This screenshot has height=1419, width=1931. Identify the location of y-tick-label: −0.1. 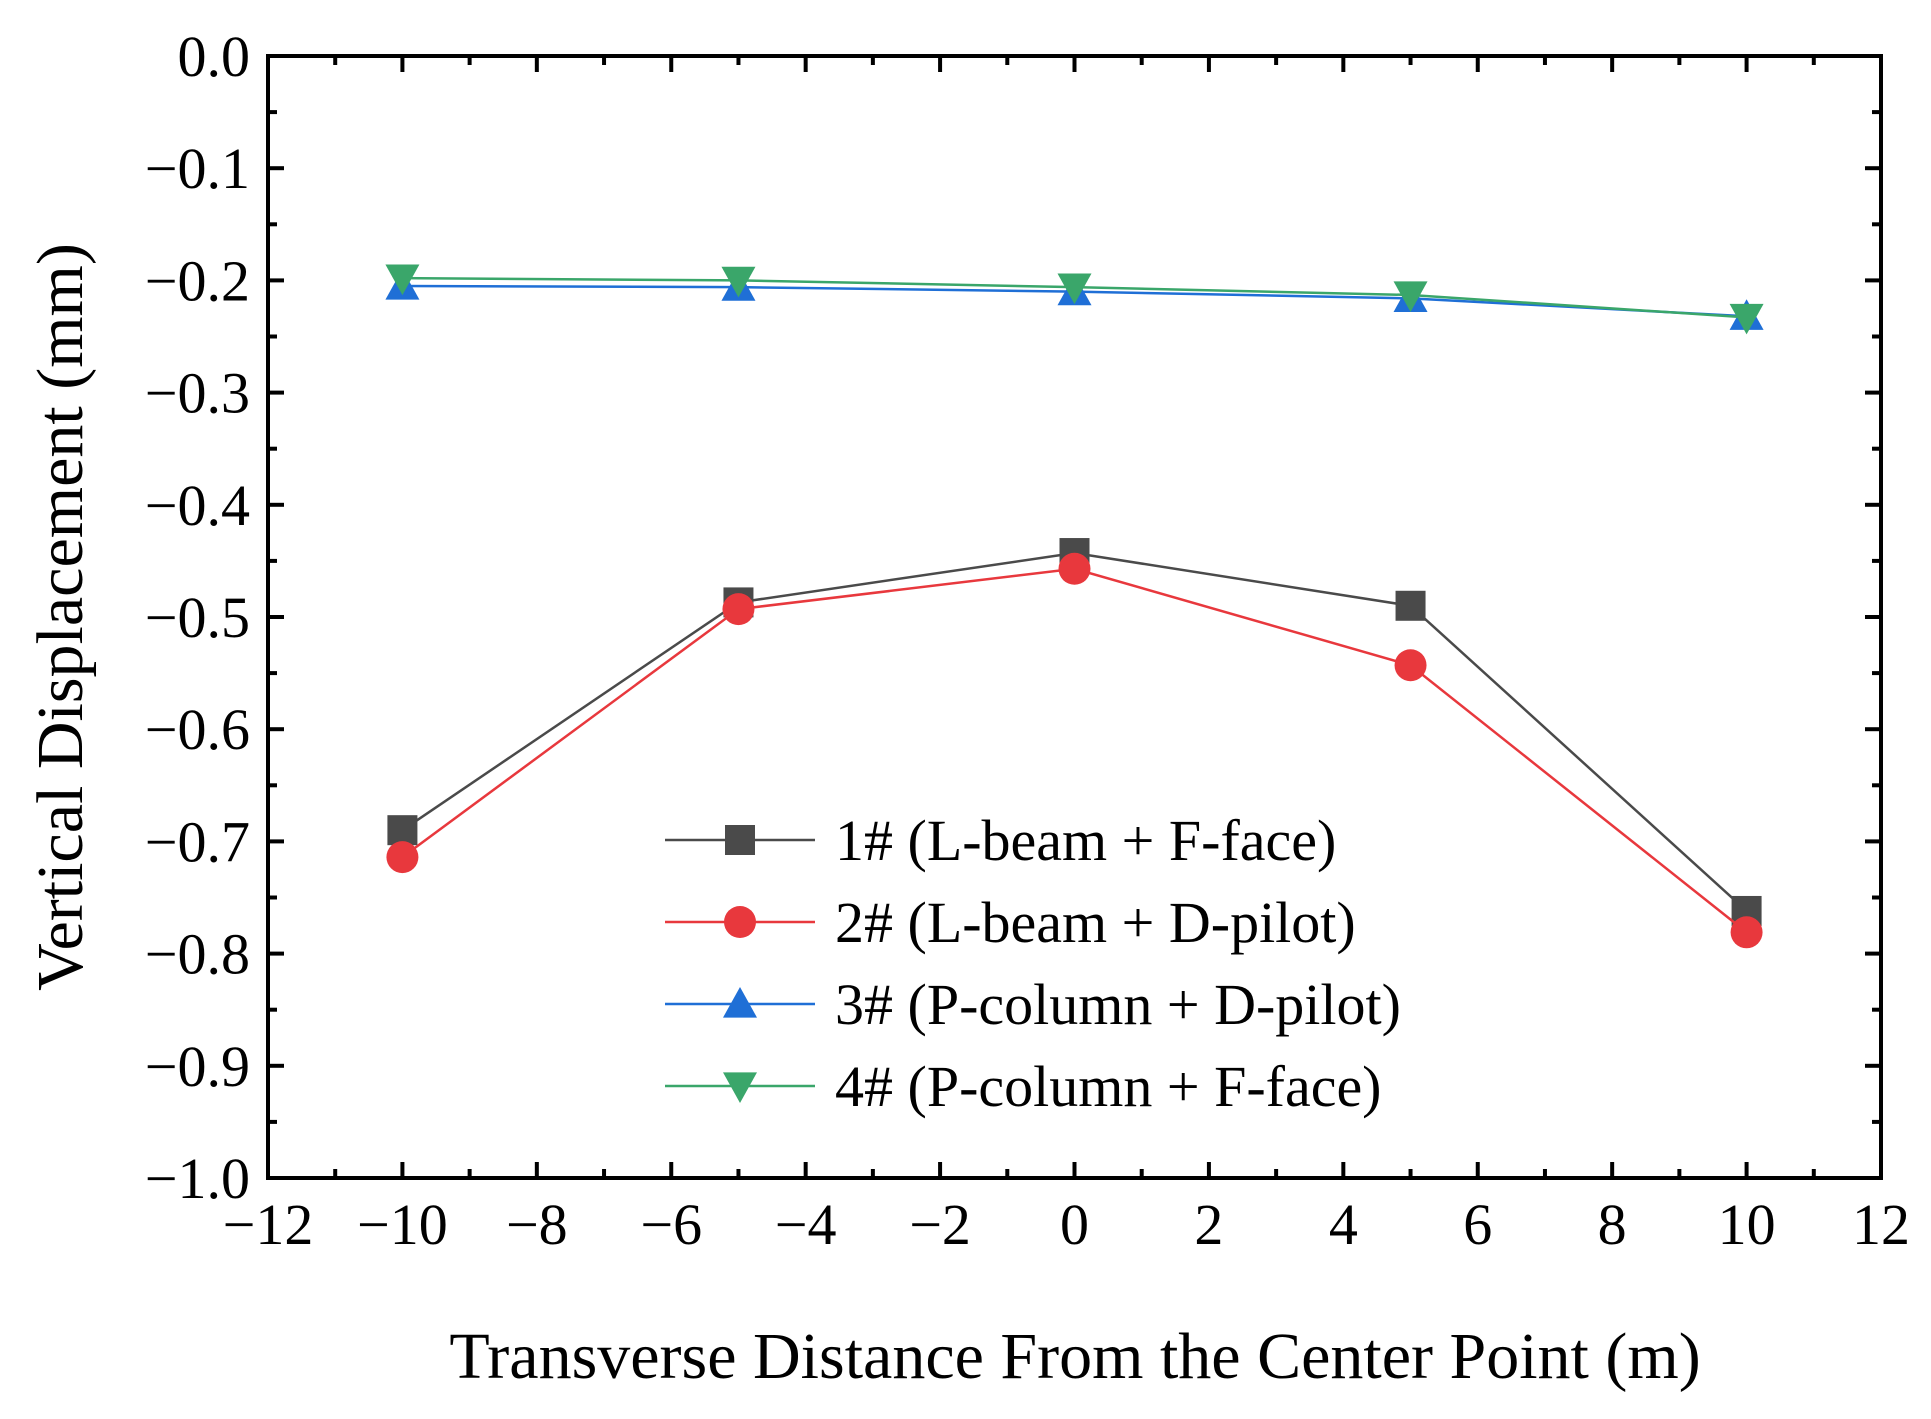
(197, 168).